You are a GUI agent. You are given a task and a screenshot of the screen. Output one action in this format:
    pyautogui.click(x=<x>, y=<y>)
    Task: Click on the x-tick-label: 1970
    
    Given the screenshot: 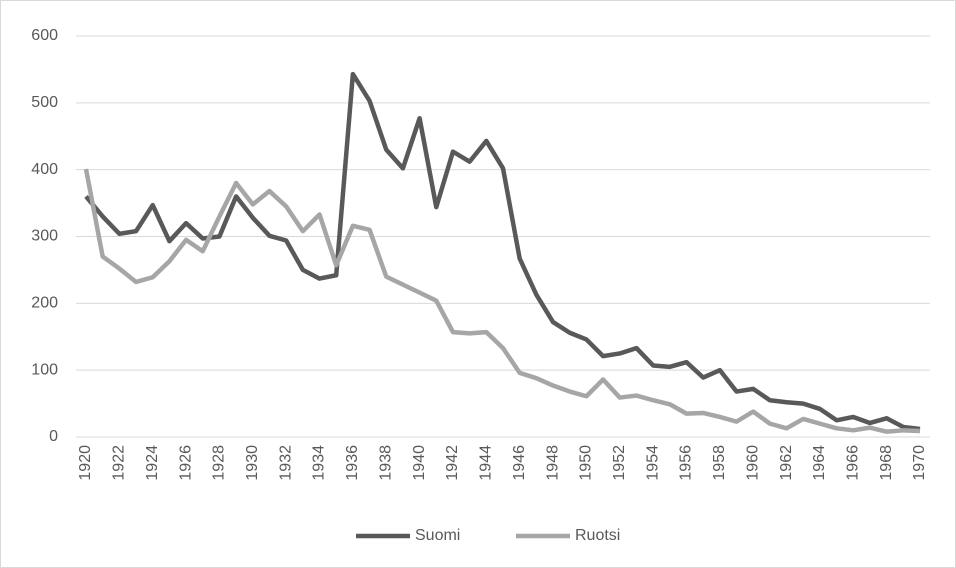 What is the action you would take?
    pyautogui.click(x=919, y=463)
    